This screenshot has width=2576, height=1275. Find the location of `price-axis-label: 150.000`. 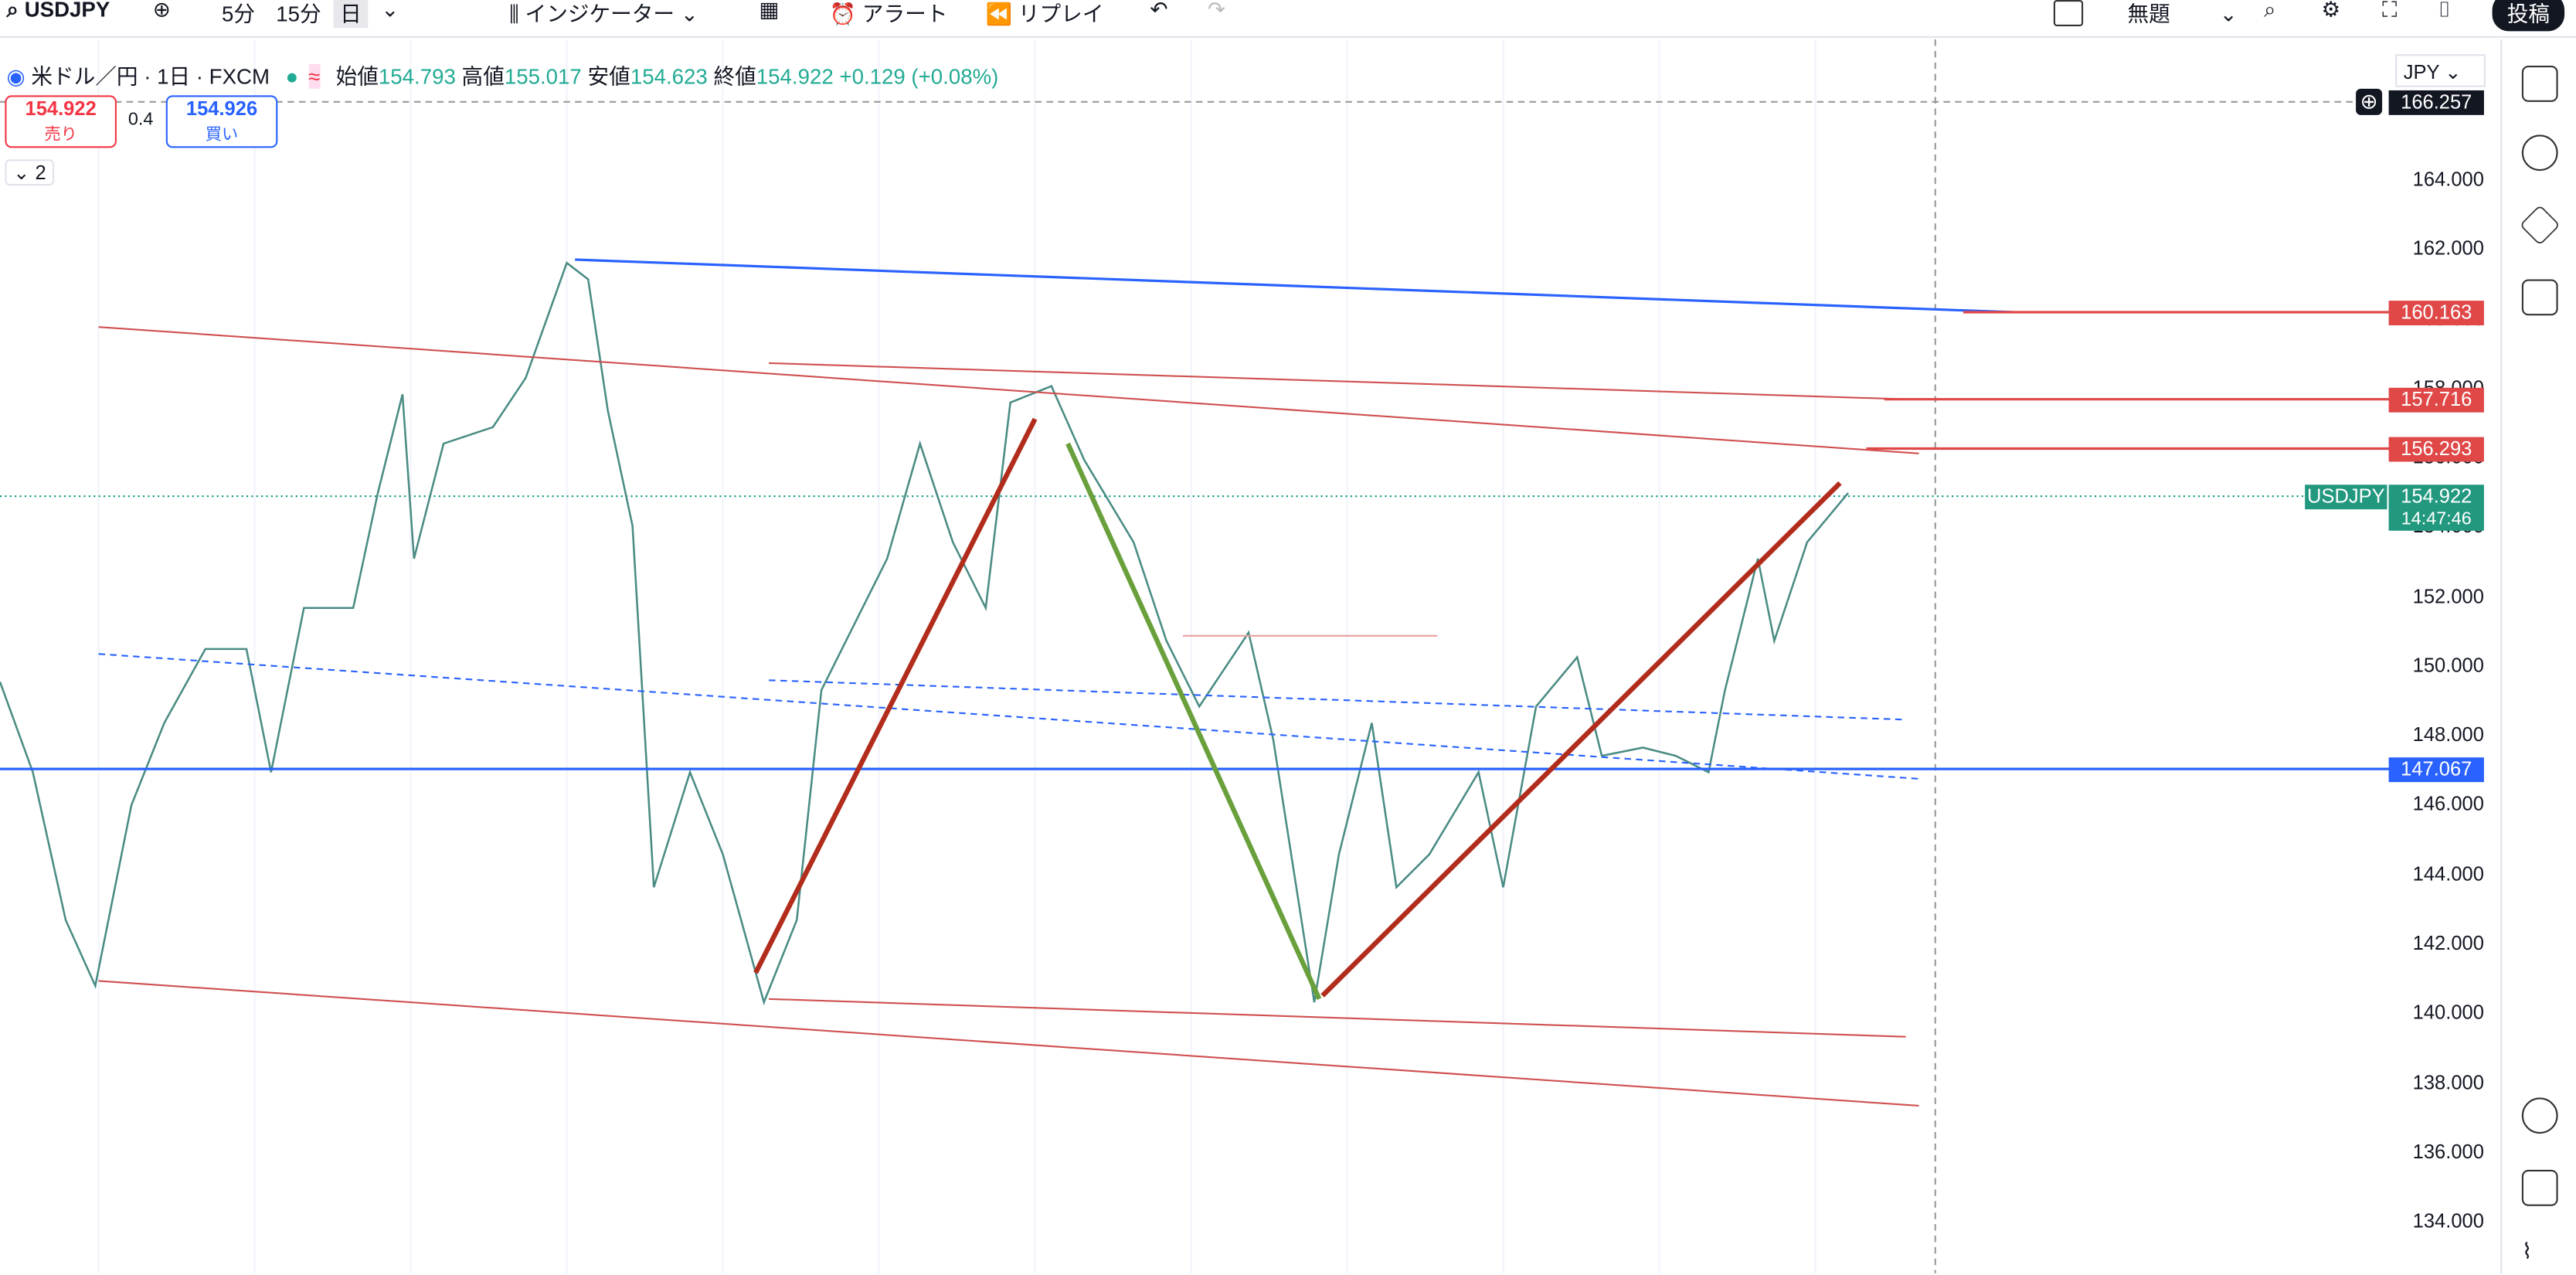

price-axis-label: 150.000 is located at coordinates (2448, 665).